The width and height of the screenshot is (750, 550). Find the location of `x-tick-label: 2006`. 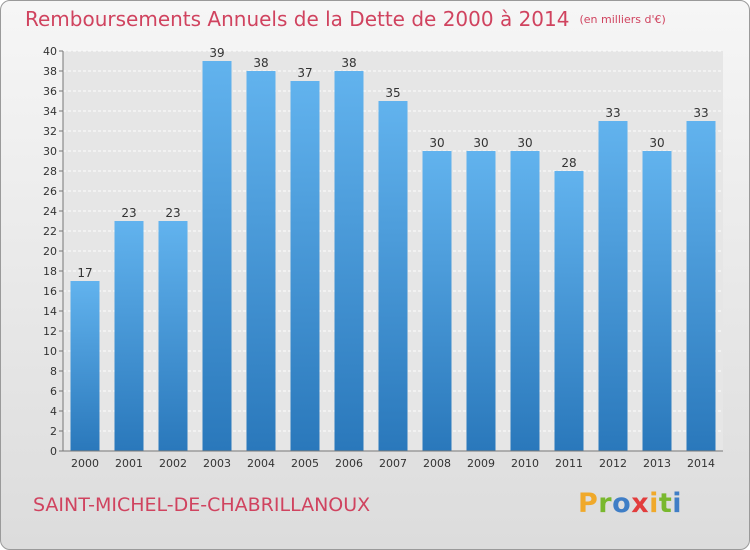

x-tick-label: 2006 is located at coordinates (349, 463).